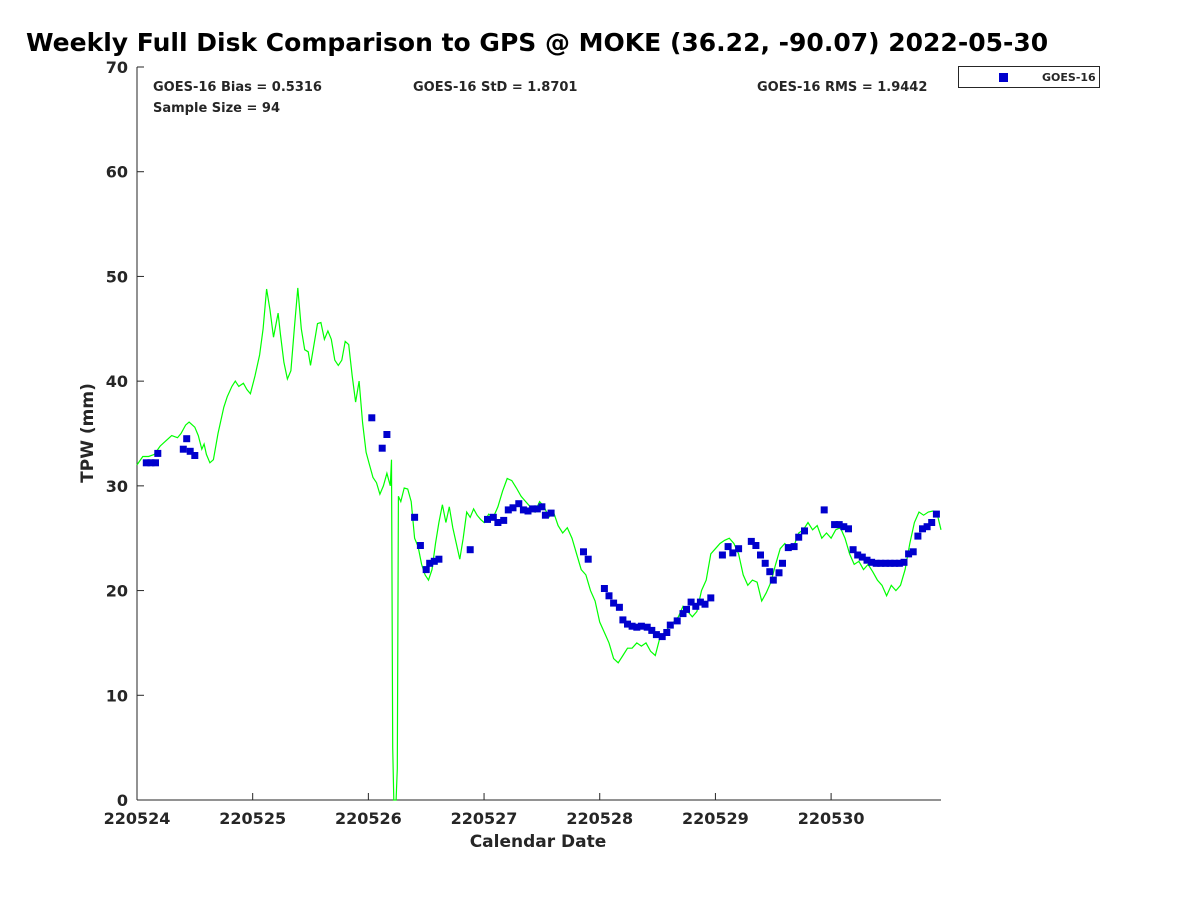 Image resolution: width=1200 pixels, height=900 pixels. What do you see at coordinates (599, 818) in the screenshot?
I see `x-tick-label: 220528` at bounding box center [599, 818].